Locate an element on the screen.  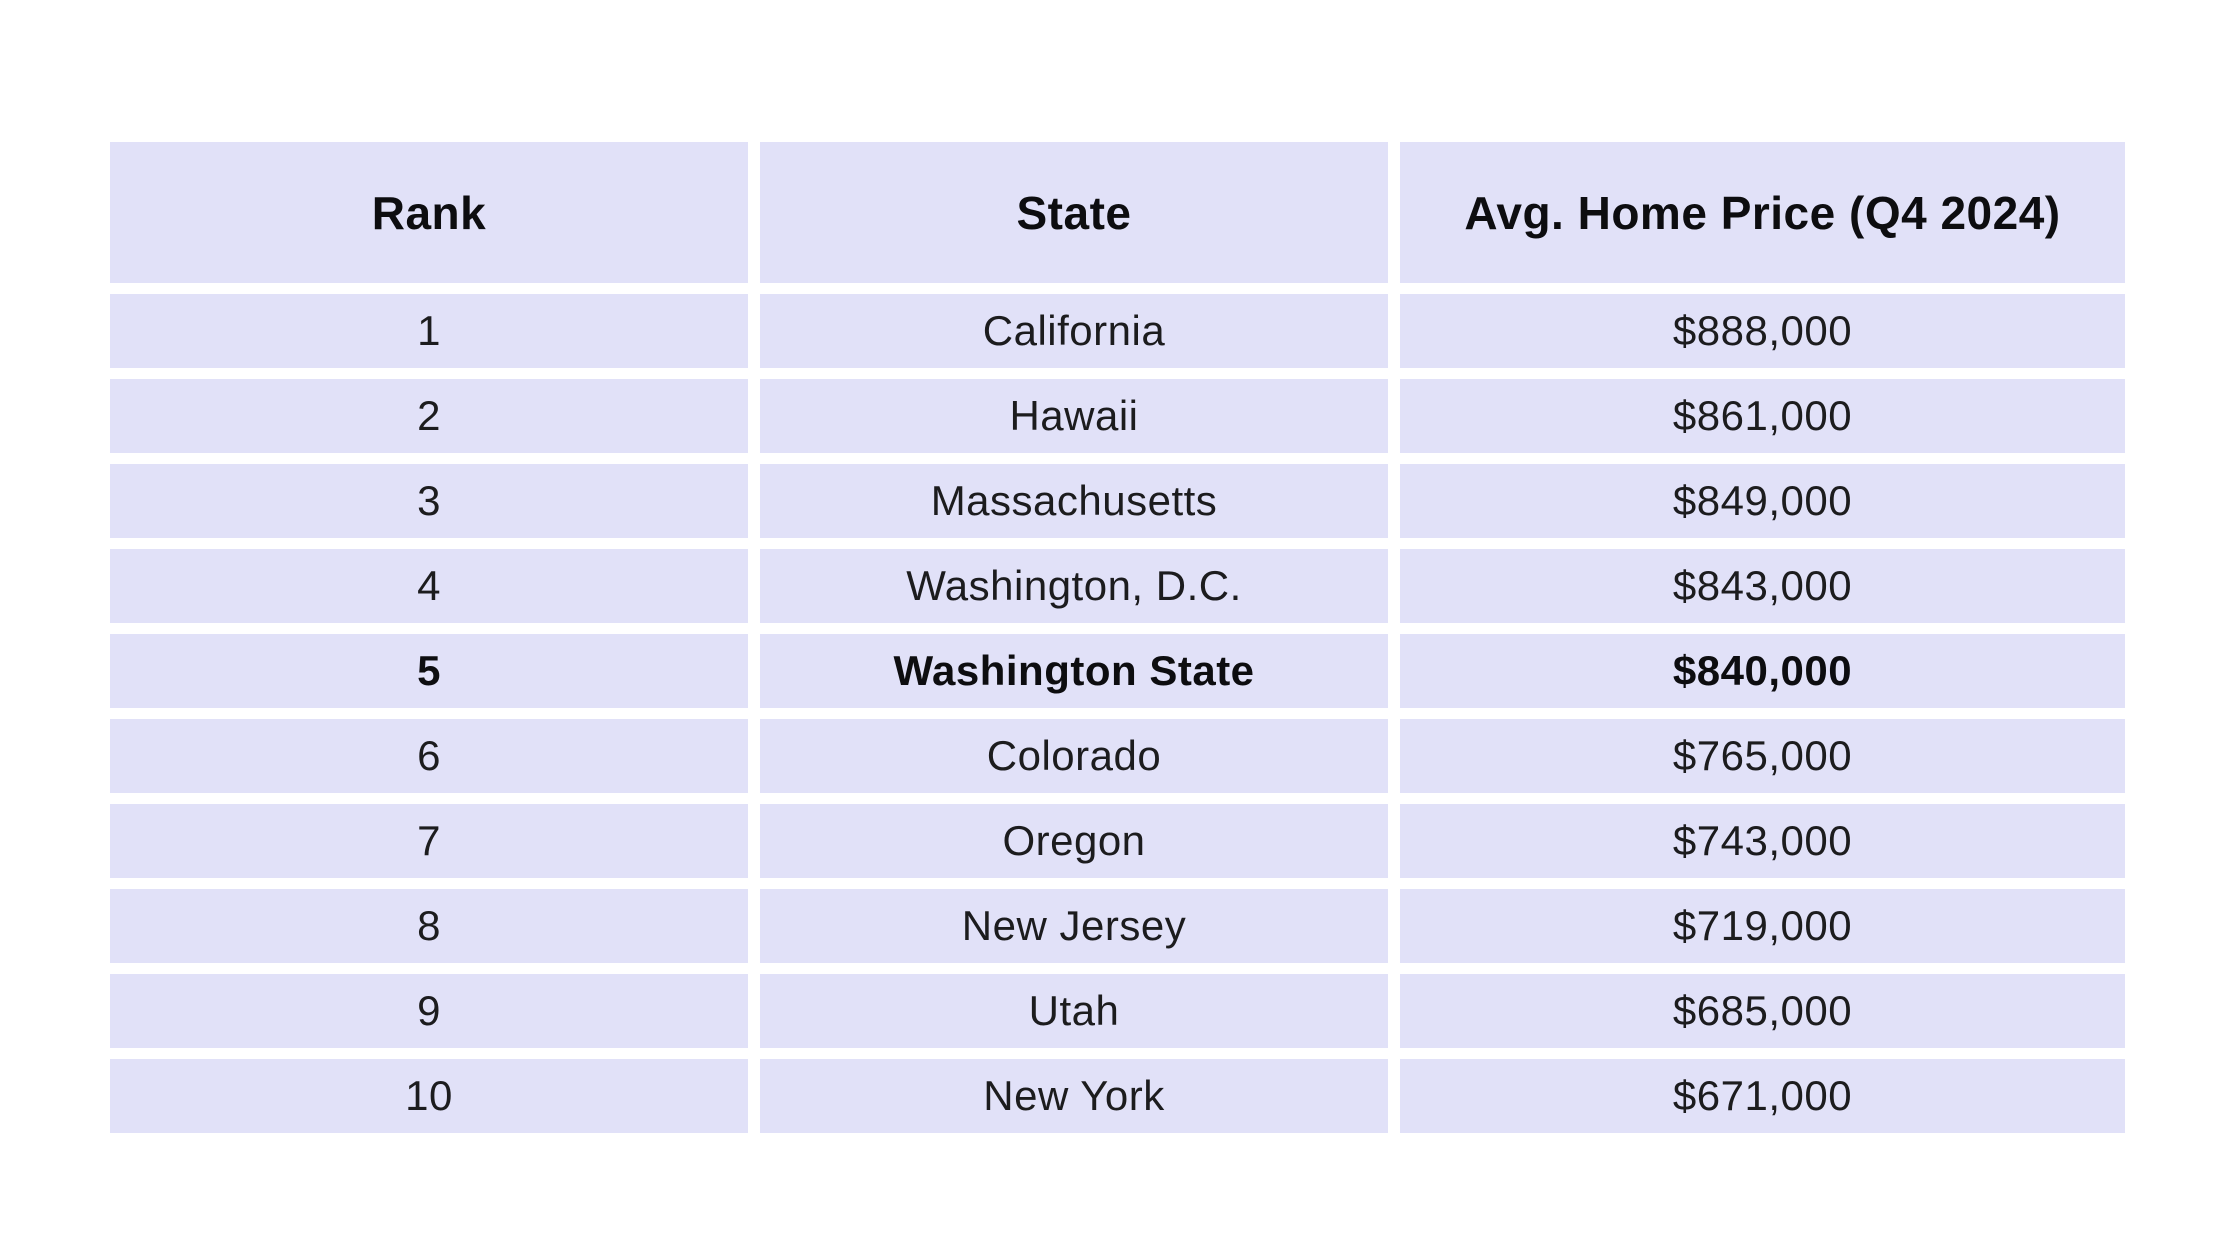
price-cell: $861,000 is located at coordinates (1762, 416).